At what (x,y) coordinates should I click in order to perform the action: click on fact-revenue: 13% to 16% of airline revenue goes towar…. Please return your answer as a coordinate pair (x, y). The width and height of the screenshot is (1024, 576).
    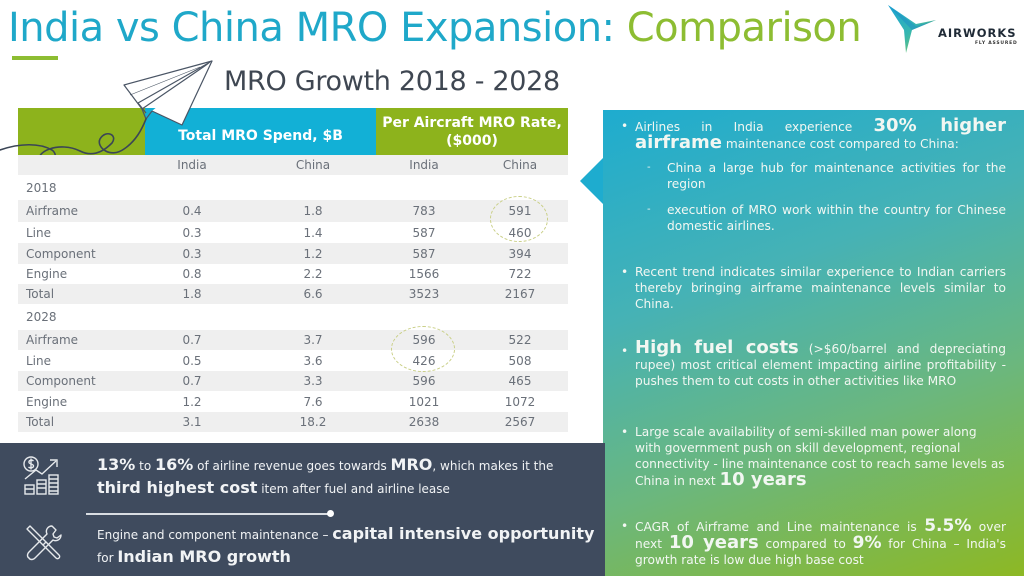
    Looking at the image, I should click on (342, 477).